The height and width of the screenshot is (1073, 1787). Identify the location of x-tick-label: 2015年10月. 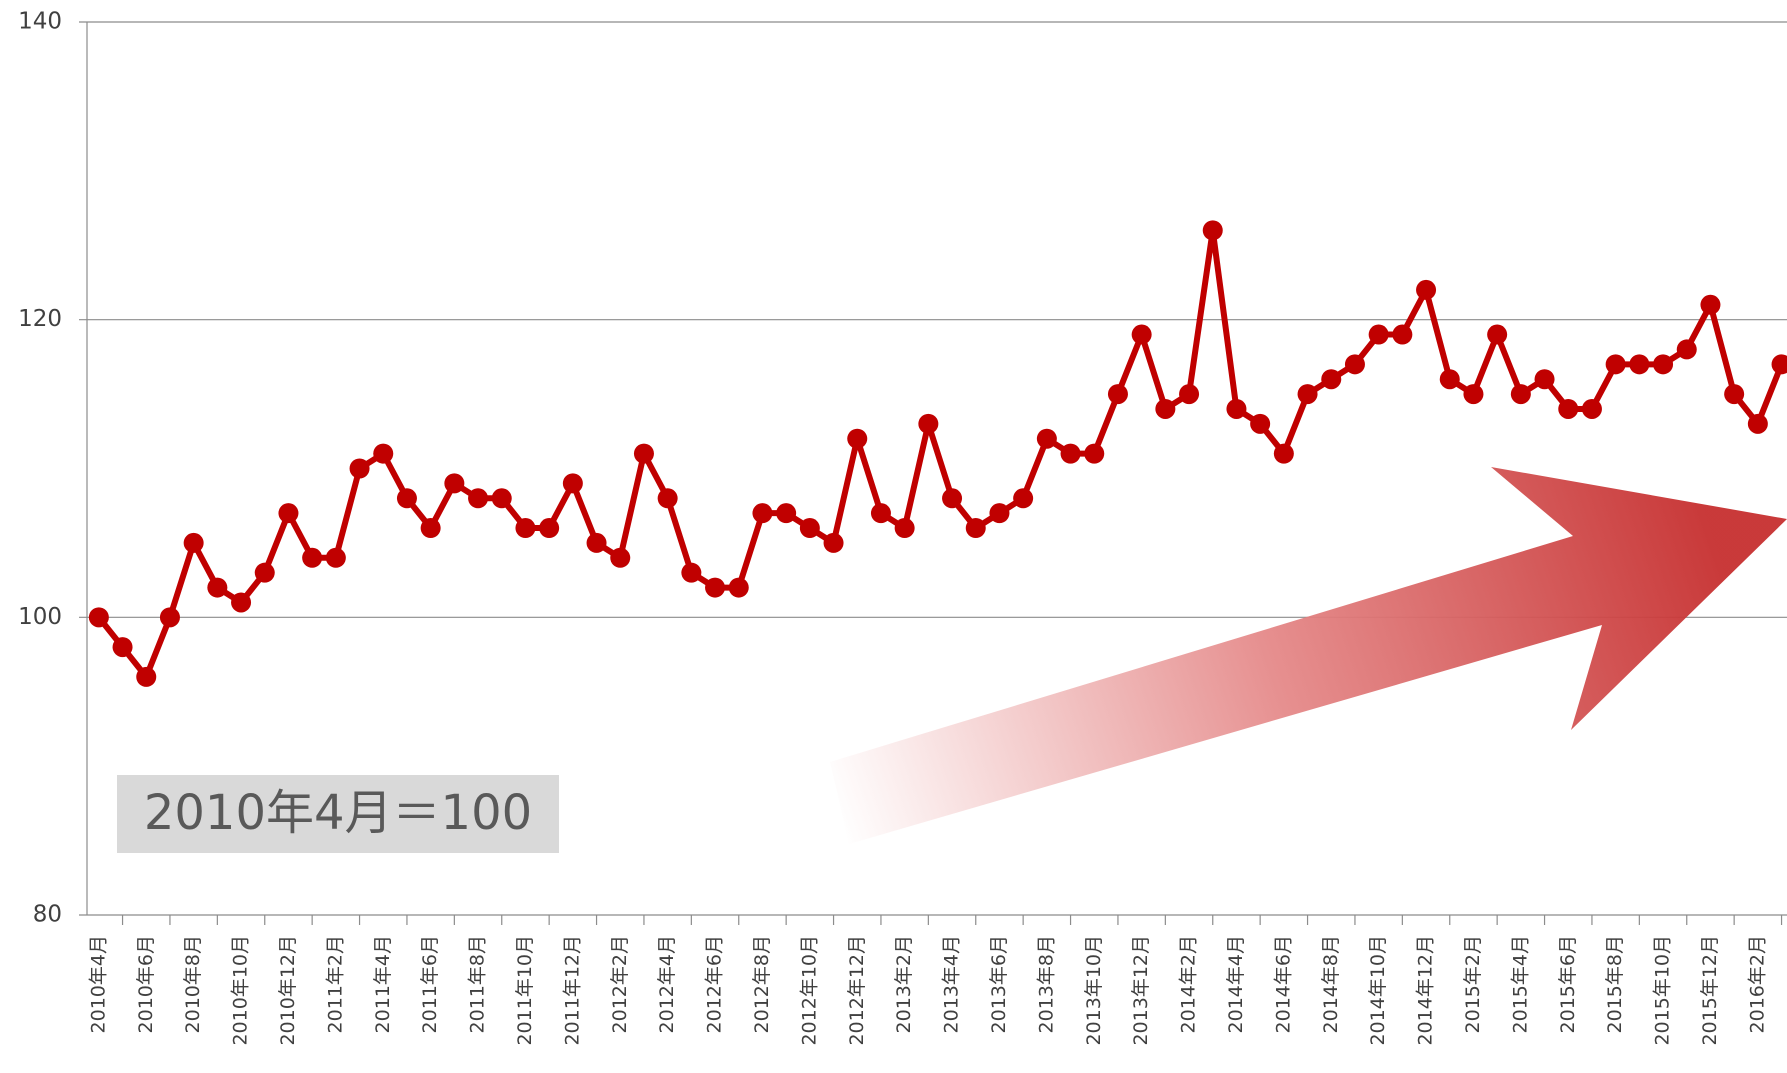
(1663, 990).